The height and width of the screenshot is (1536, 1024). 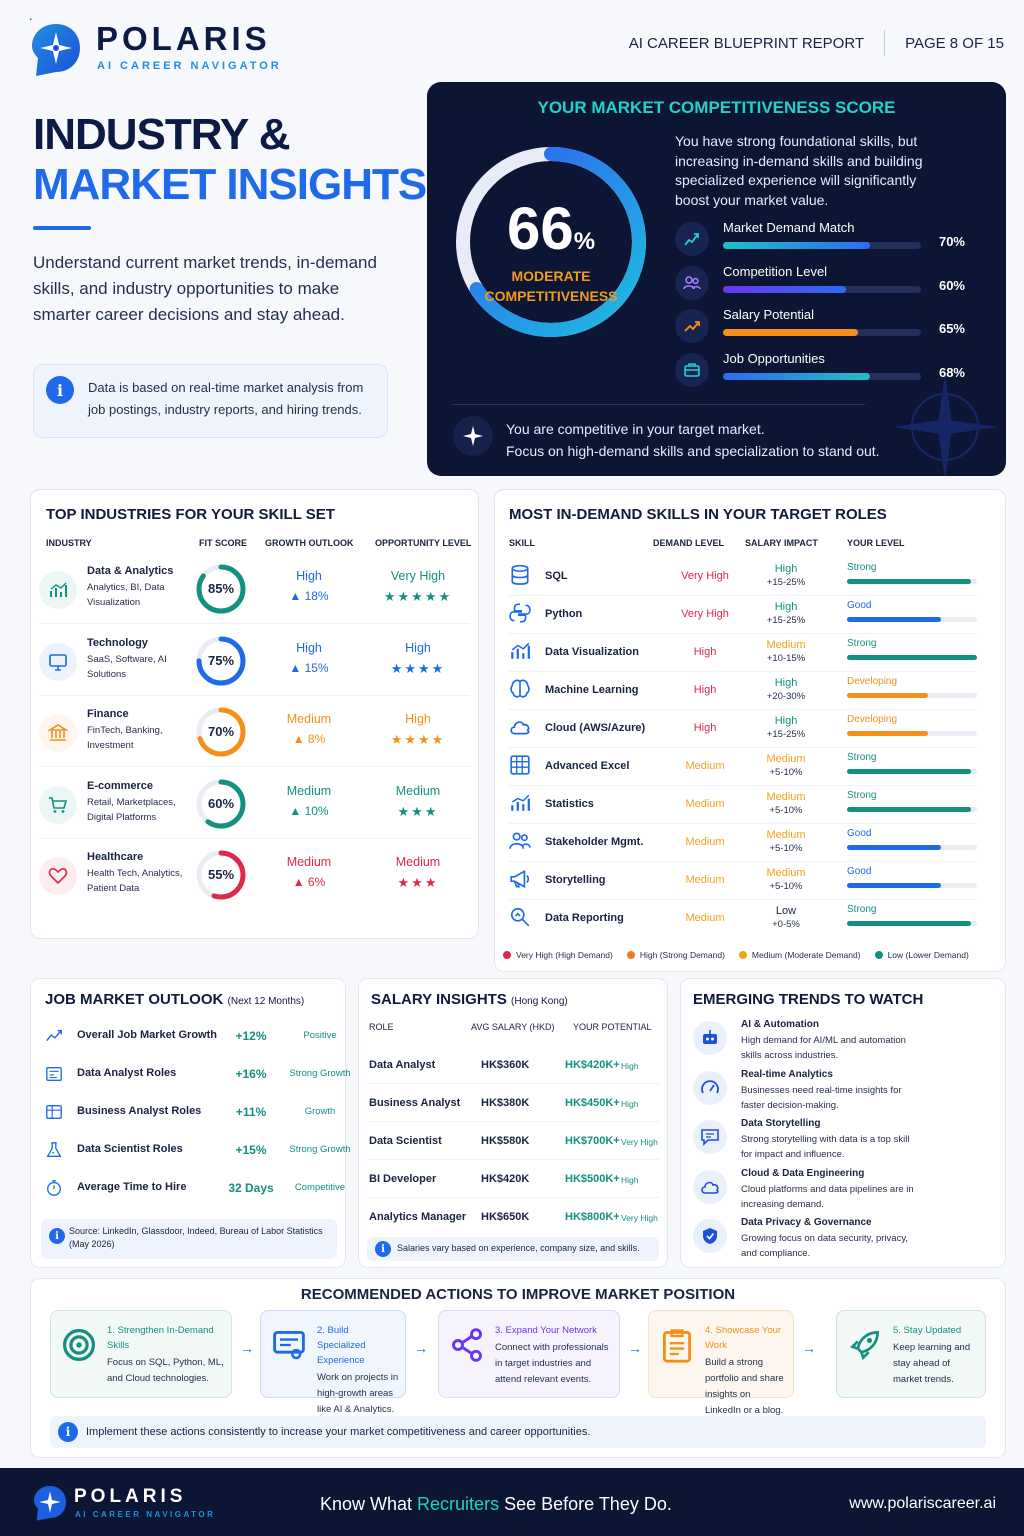 What do you see at coordinates (514, 1182) in the screenshot?
I see `salary-row: BI Developer HK$420K HK$500K+ High` at bounding box center [514, 1182].